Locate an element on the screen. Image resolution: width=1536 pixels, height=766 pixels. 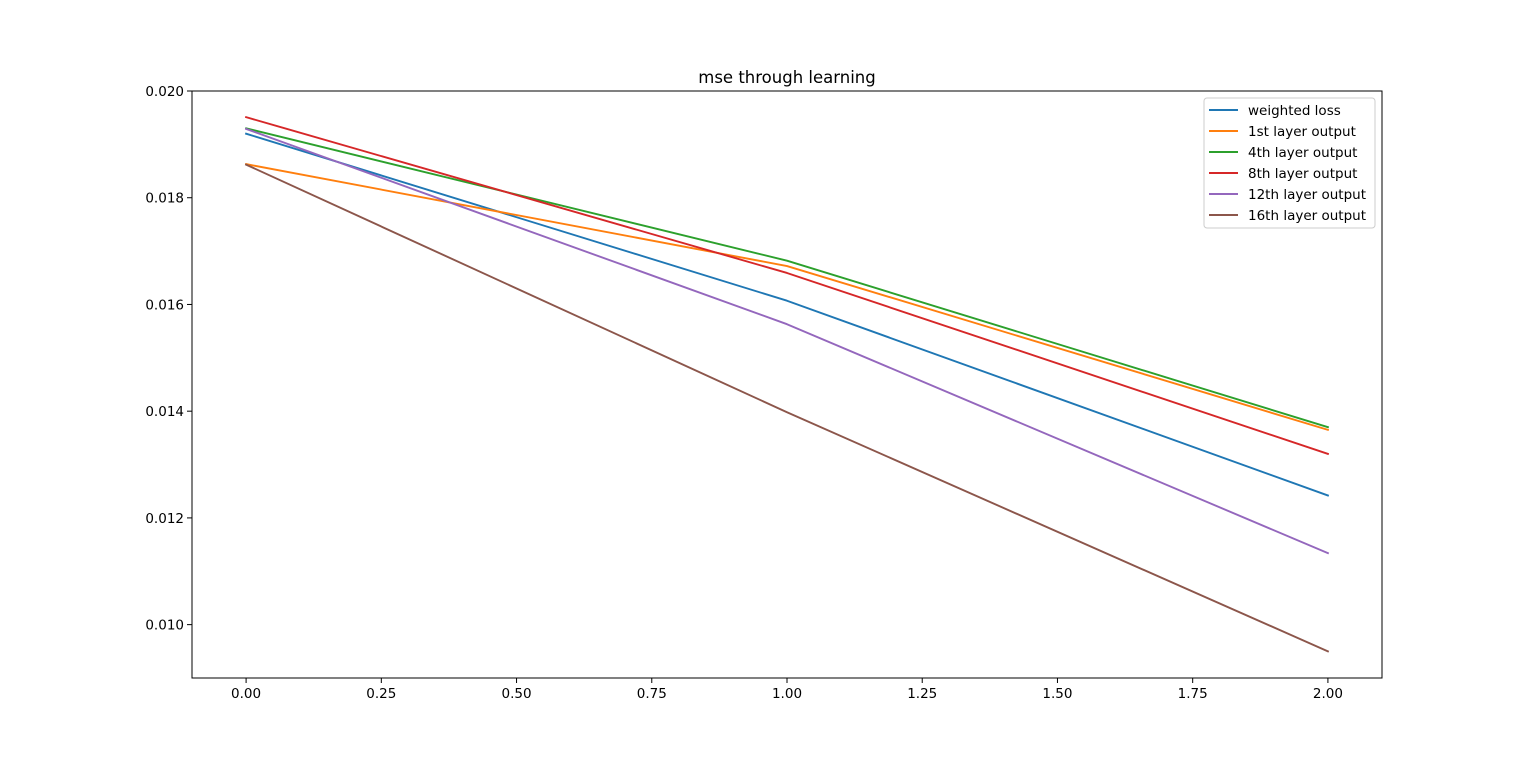
y-tick-label: 0.020 is located at coordinates (164, 92).